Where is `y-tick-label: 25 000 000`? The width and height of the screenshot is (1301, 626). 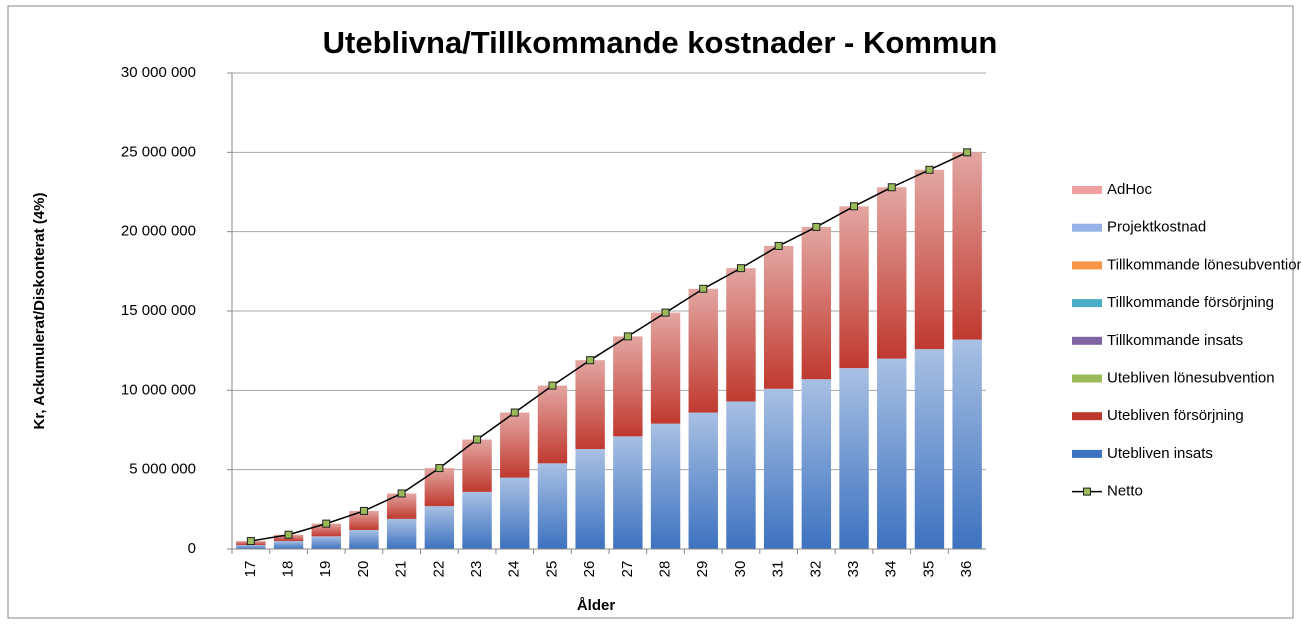
y-tick-label: 25 000 000 is located at coordinates (158, 151).